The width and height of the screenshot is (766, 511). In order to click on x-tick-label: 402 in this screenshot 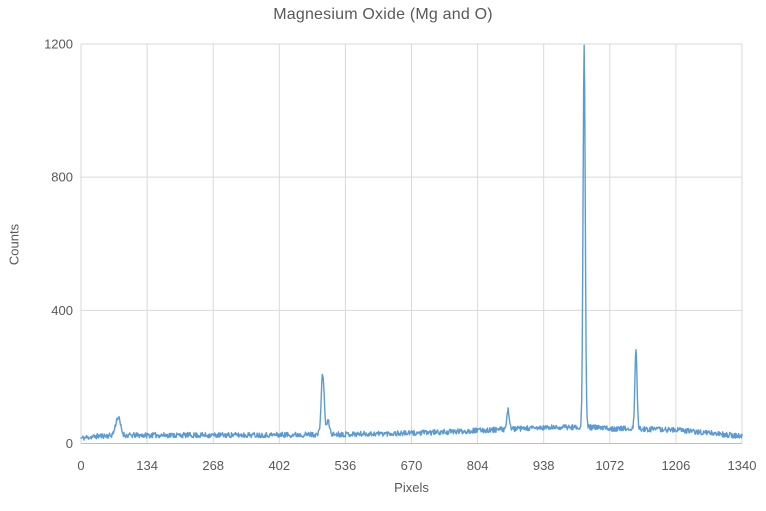, I will do `click(279, 465)`.